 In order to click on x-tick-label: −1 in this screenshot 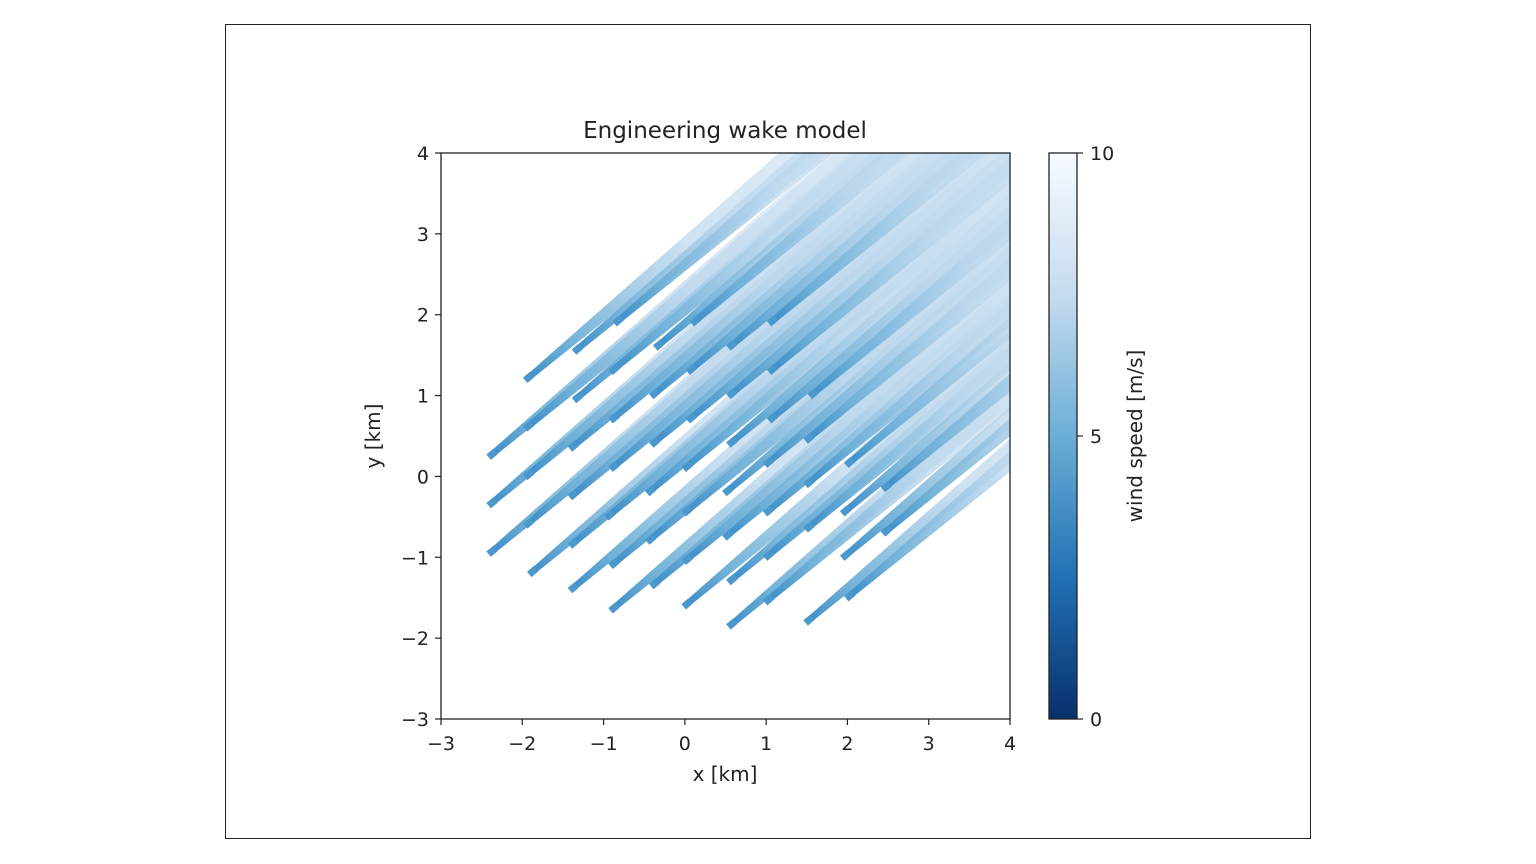, I will do `click(604, 744)`.